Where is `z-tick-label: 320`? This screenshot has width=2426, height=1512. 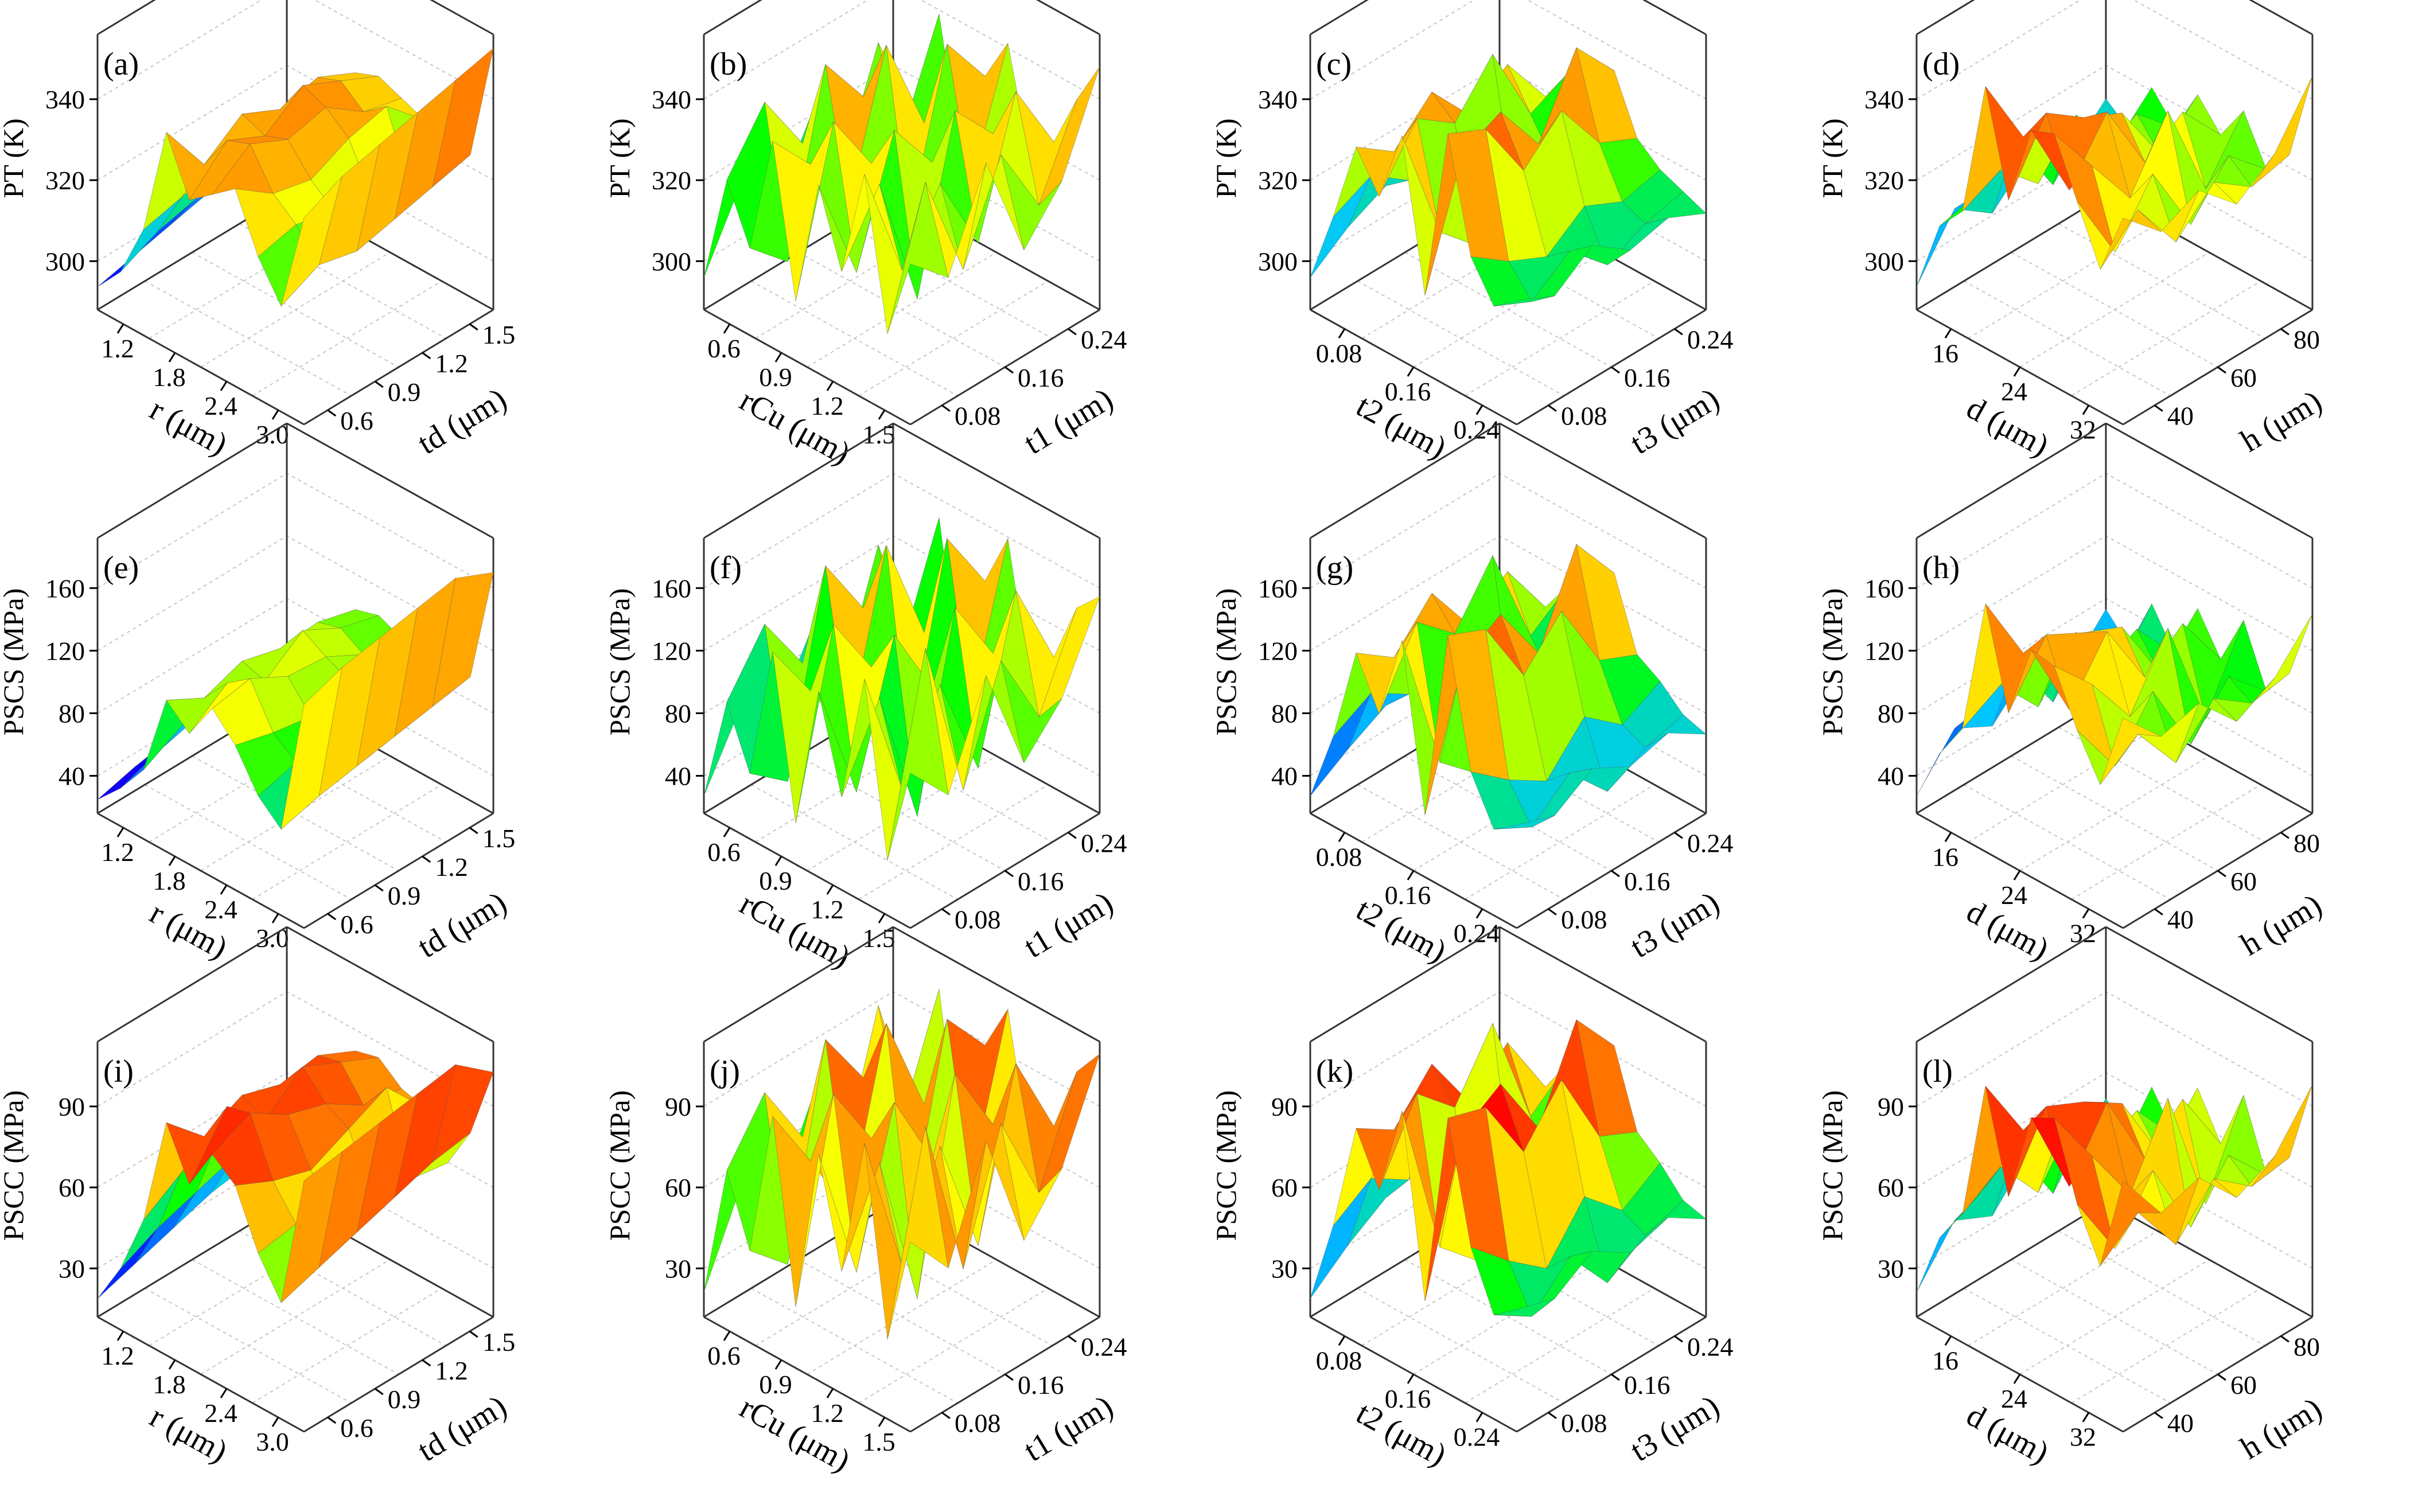
z-tick-label: 320 is located at coordinates (1884, 181).